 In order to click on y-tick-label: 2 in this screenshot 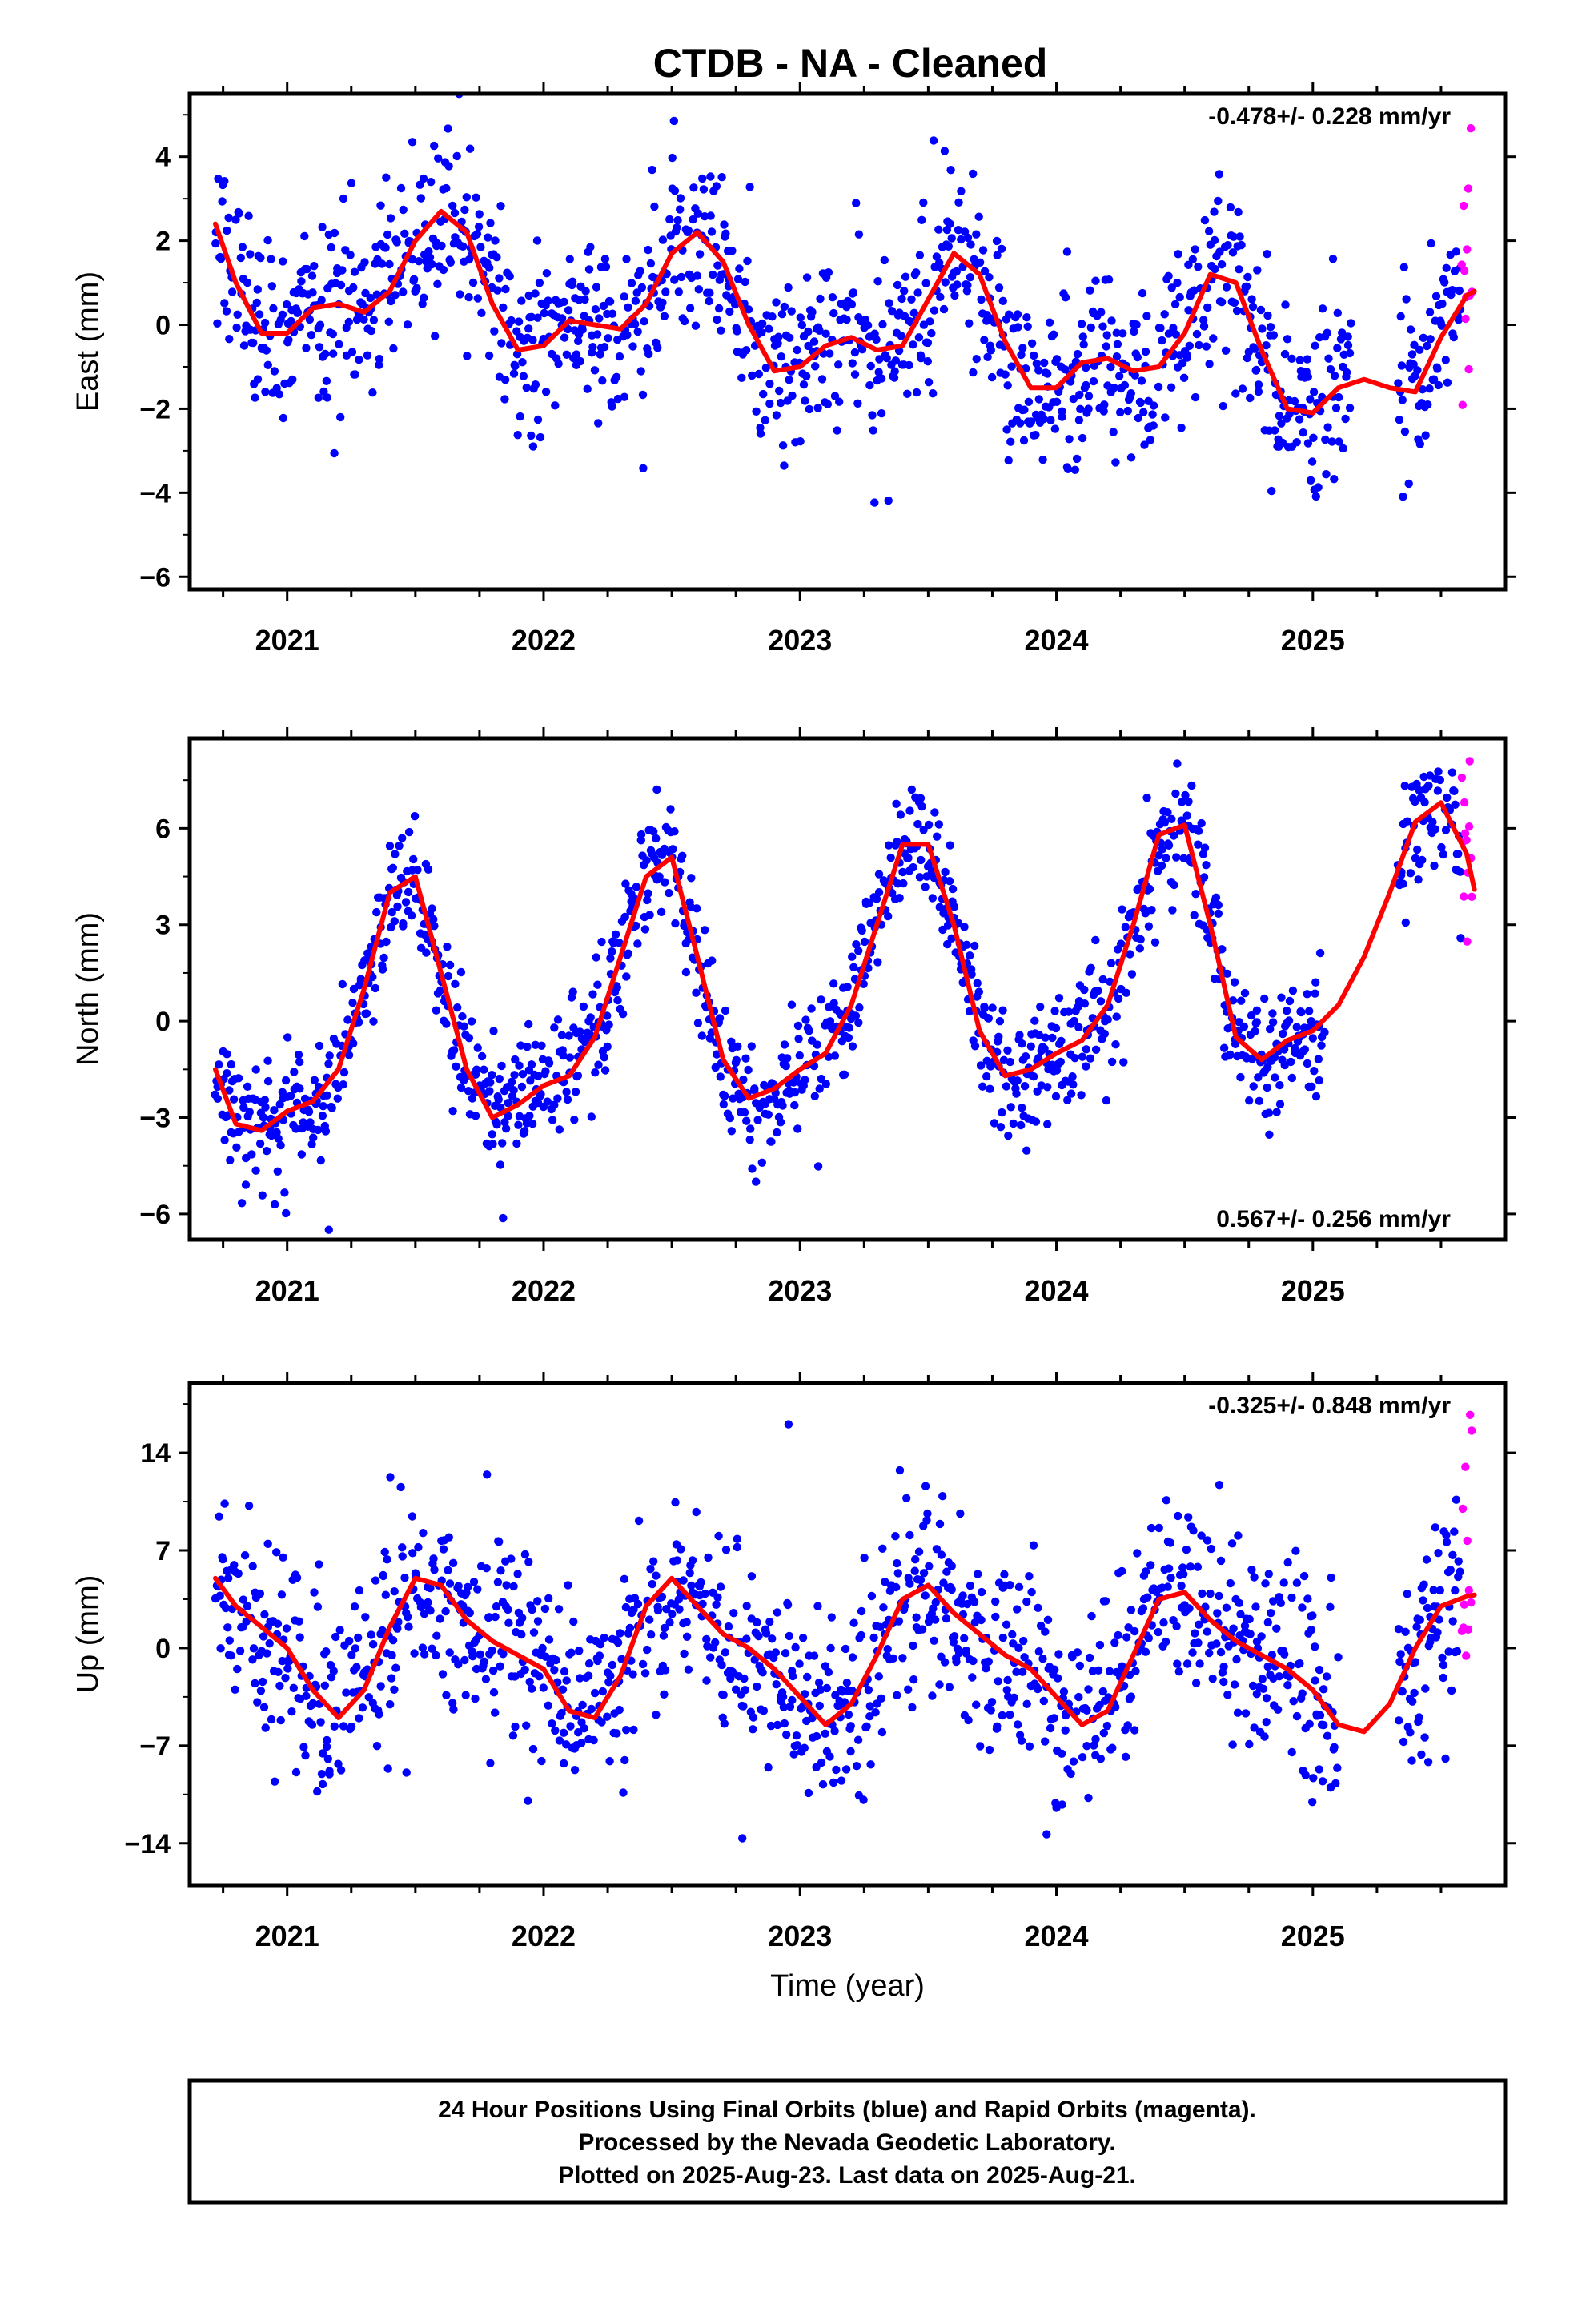, I will do `click(163, 242)`.